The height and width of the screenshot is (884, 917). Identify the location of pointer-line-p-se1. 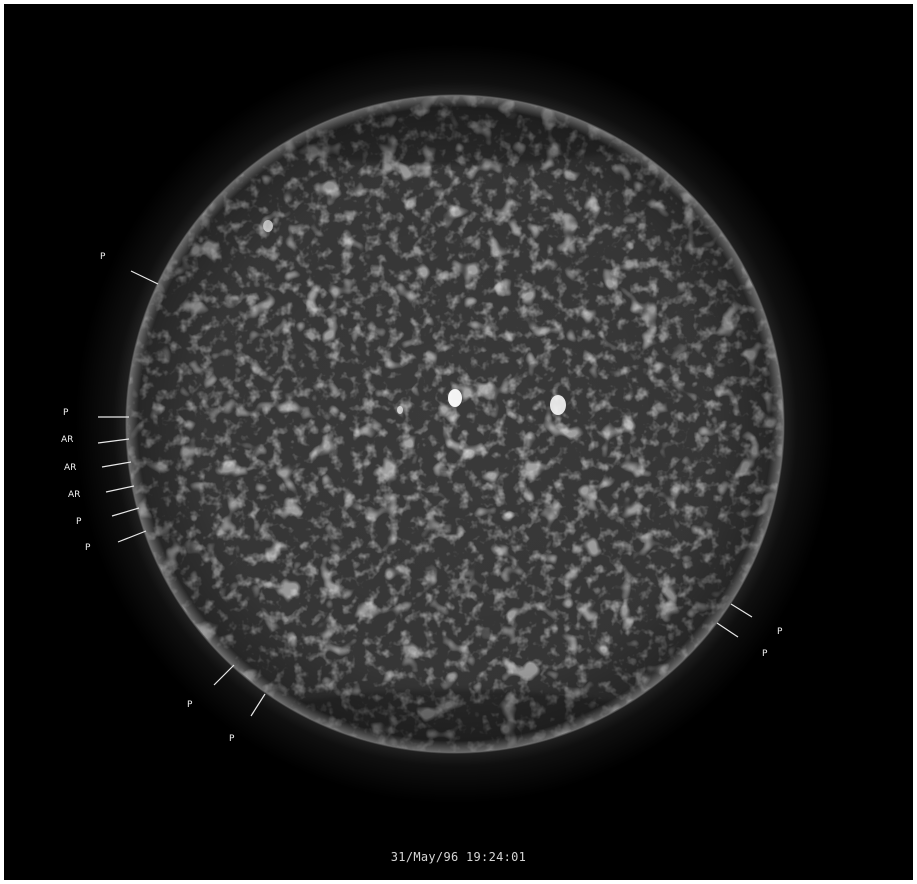
(741, 610).